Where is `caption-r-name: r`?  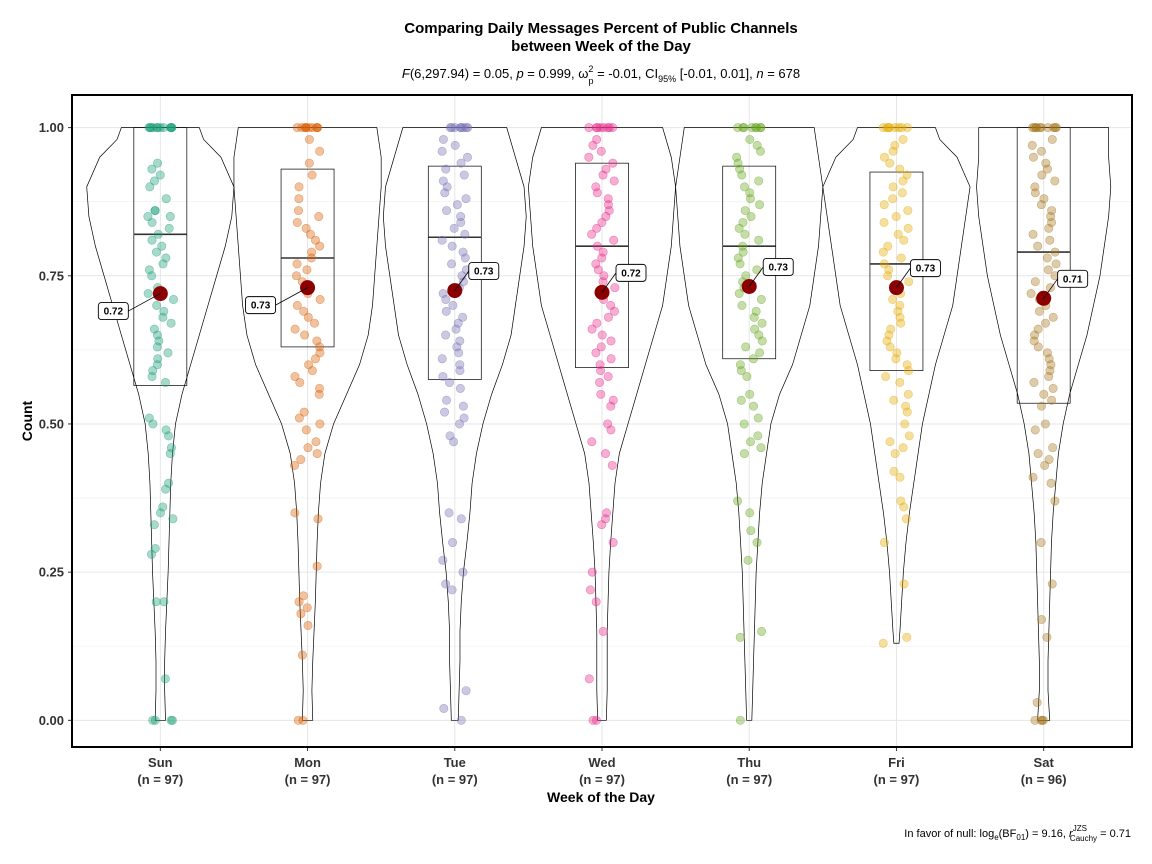
caption-r-name: r is located at coordinates (1071, 834).